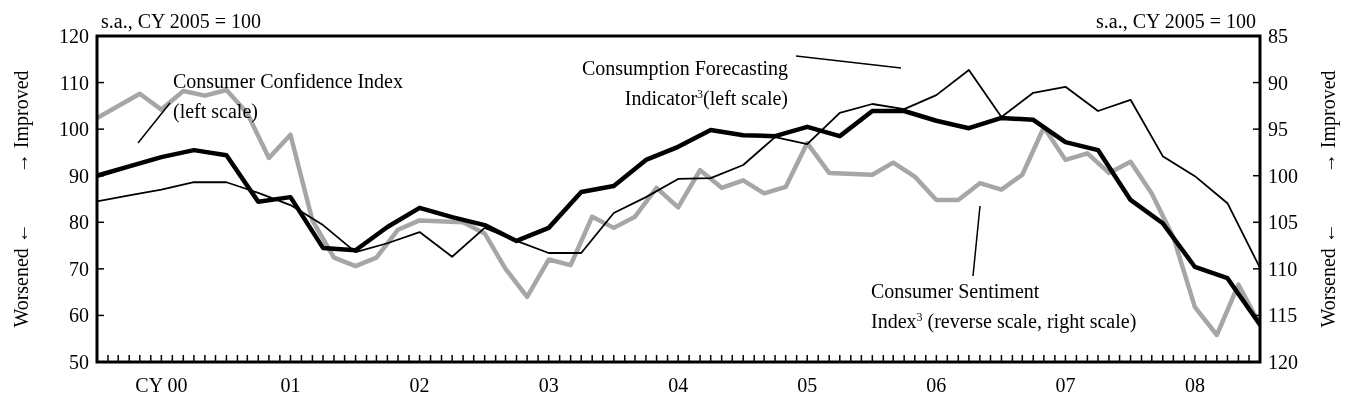 Image resolution: width=1351 pixels, height=417 pixels. Describe the element at coordinates (1278, 36) in the screenshot. I see `y2-tick-label: 85` at that location.